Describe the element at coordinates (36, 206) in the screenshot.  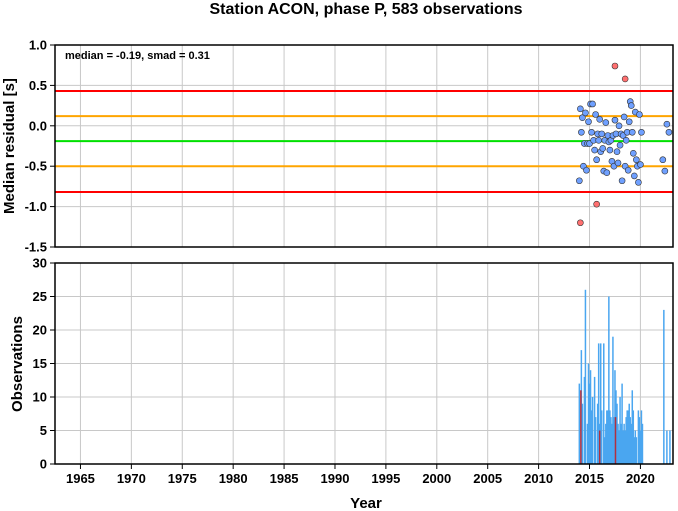
I see `residuals-y-tick-label: -1.0` at that location.